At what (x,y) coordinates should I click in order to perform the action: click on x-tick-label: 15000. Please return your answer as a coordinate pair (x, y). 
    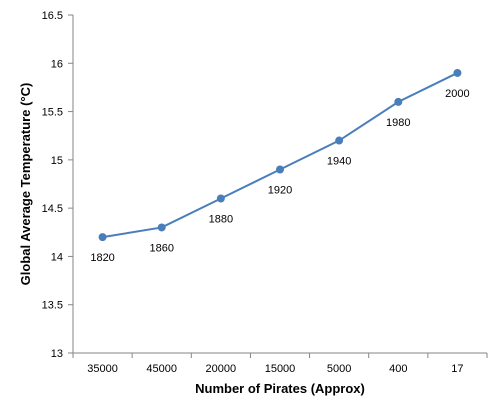
    Looking at the image, I should click on (280, 369).